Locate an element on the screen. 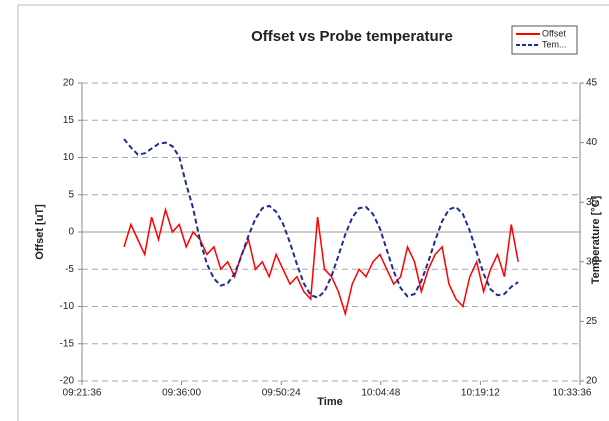 Image resolution: width=609 pixels, height=421 pixels. x-tick-label: 10:04:48 is located at coordinates (380, 393).